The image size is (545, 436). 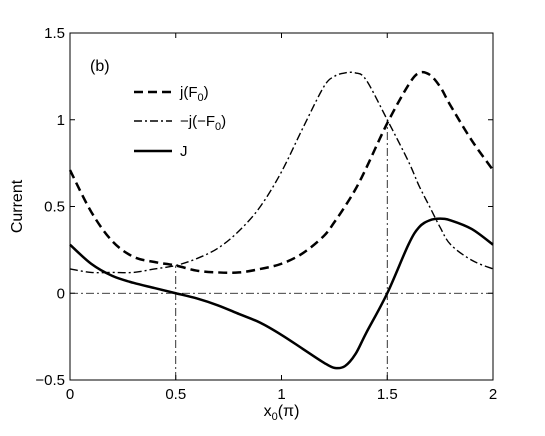 What do you see at coordinates (194, 94) in the screenshot?
I see `legend-label-0: j(F0)` at bounding box center [194, 94].